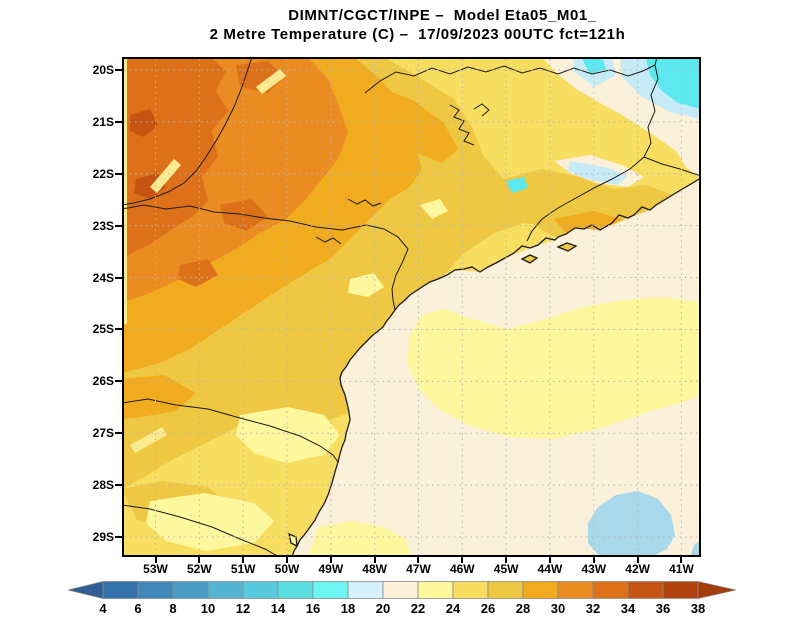 This screenshot has height=618, width=800. Describe the element at coordinates (208, 608) in the screenshot. I see `colorbar-tick-10: 10` at that location.